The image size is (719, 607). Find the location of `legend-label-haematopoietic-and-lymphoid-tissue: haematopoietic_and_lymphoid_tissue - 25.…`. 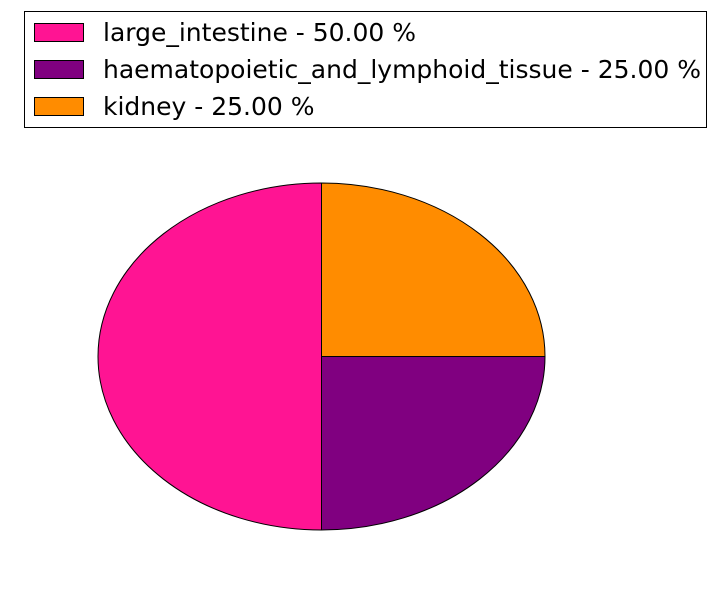

legend-label-haematopoietic-and-lymphoid-tissue: haematopoietic_and_lymphoid_tissue - 25.… is located at coordinates (402, 69).